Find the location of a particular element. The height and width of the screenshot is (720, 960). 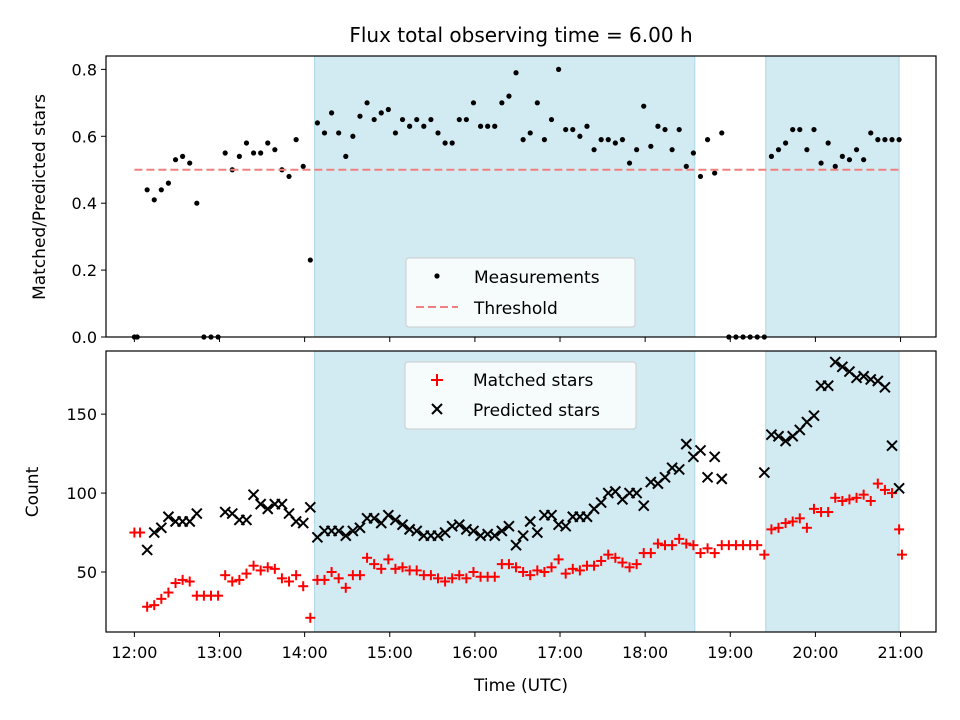

top-legend-box is located at coordinates (520, 292).